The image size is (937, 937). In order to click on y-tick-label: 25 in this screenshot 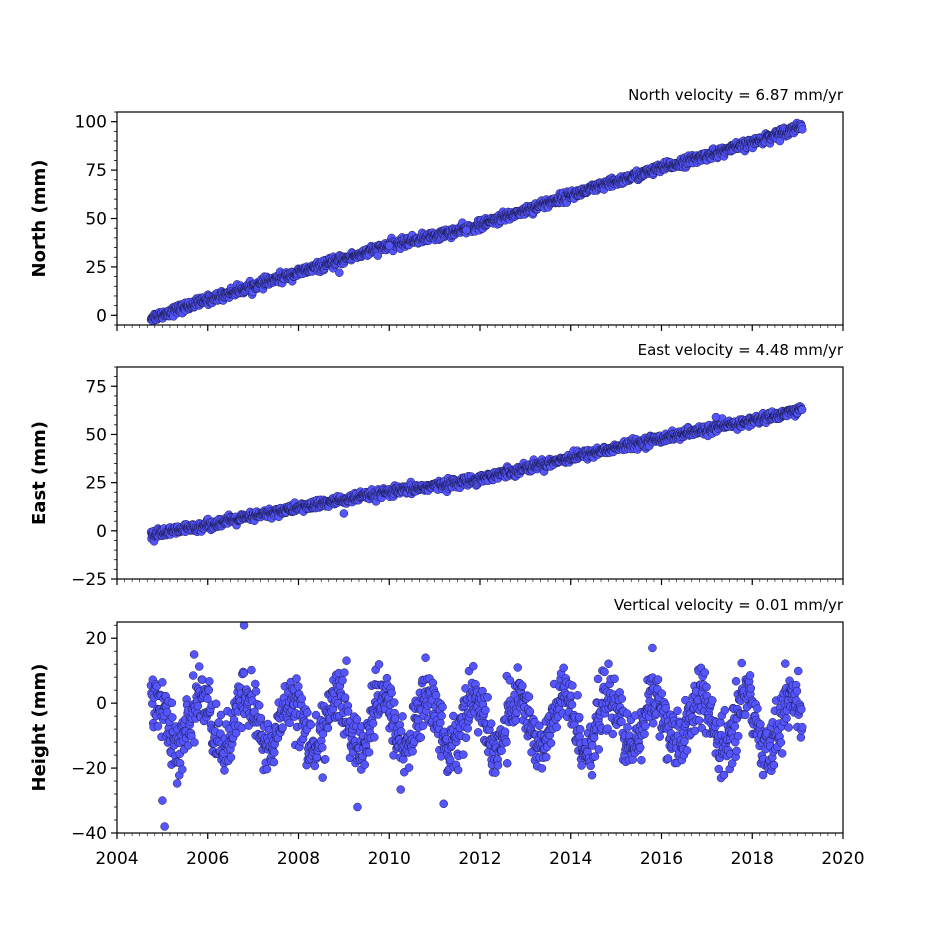, I will do `click(96, 484)`.